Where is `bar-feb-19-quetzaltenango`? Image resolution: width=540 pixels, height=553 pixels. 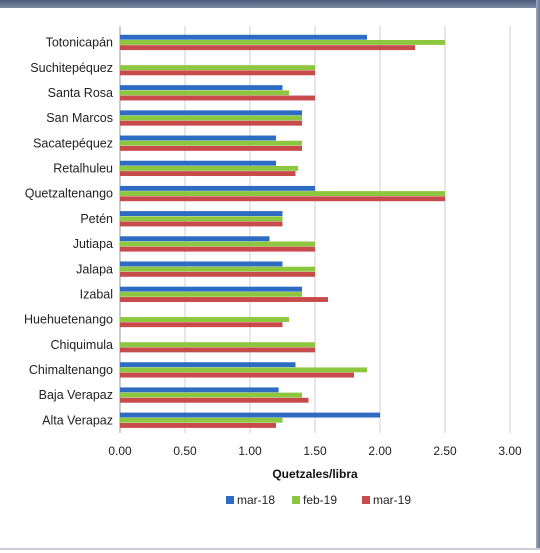
bar-feb-19-quetzaltenango is located at coordinates (282, 194).